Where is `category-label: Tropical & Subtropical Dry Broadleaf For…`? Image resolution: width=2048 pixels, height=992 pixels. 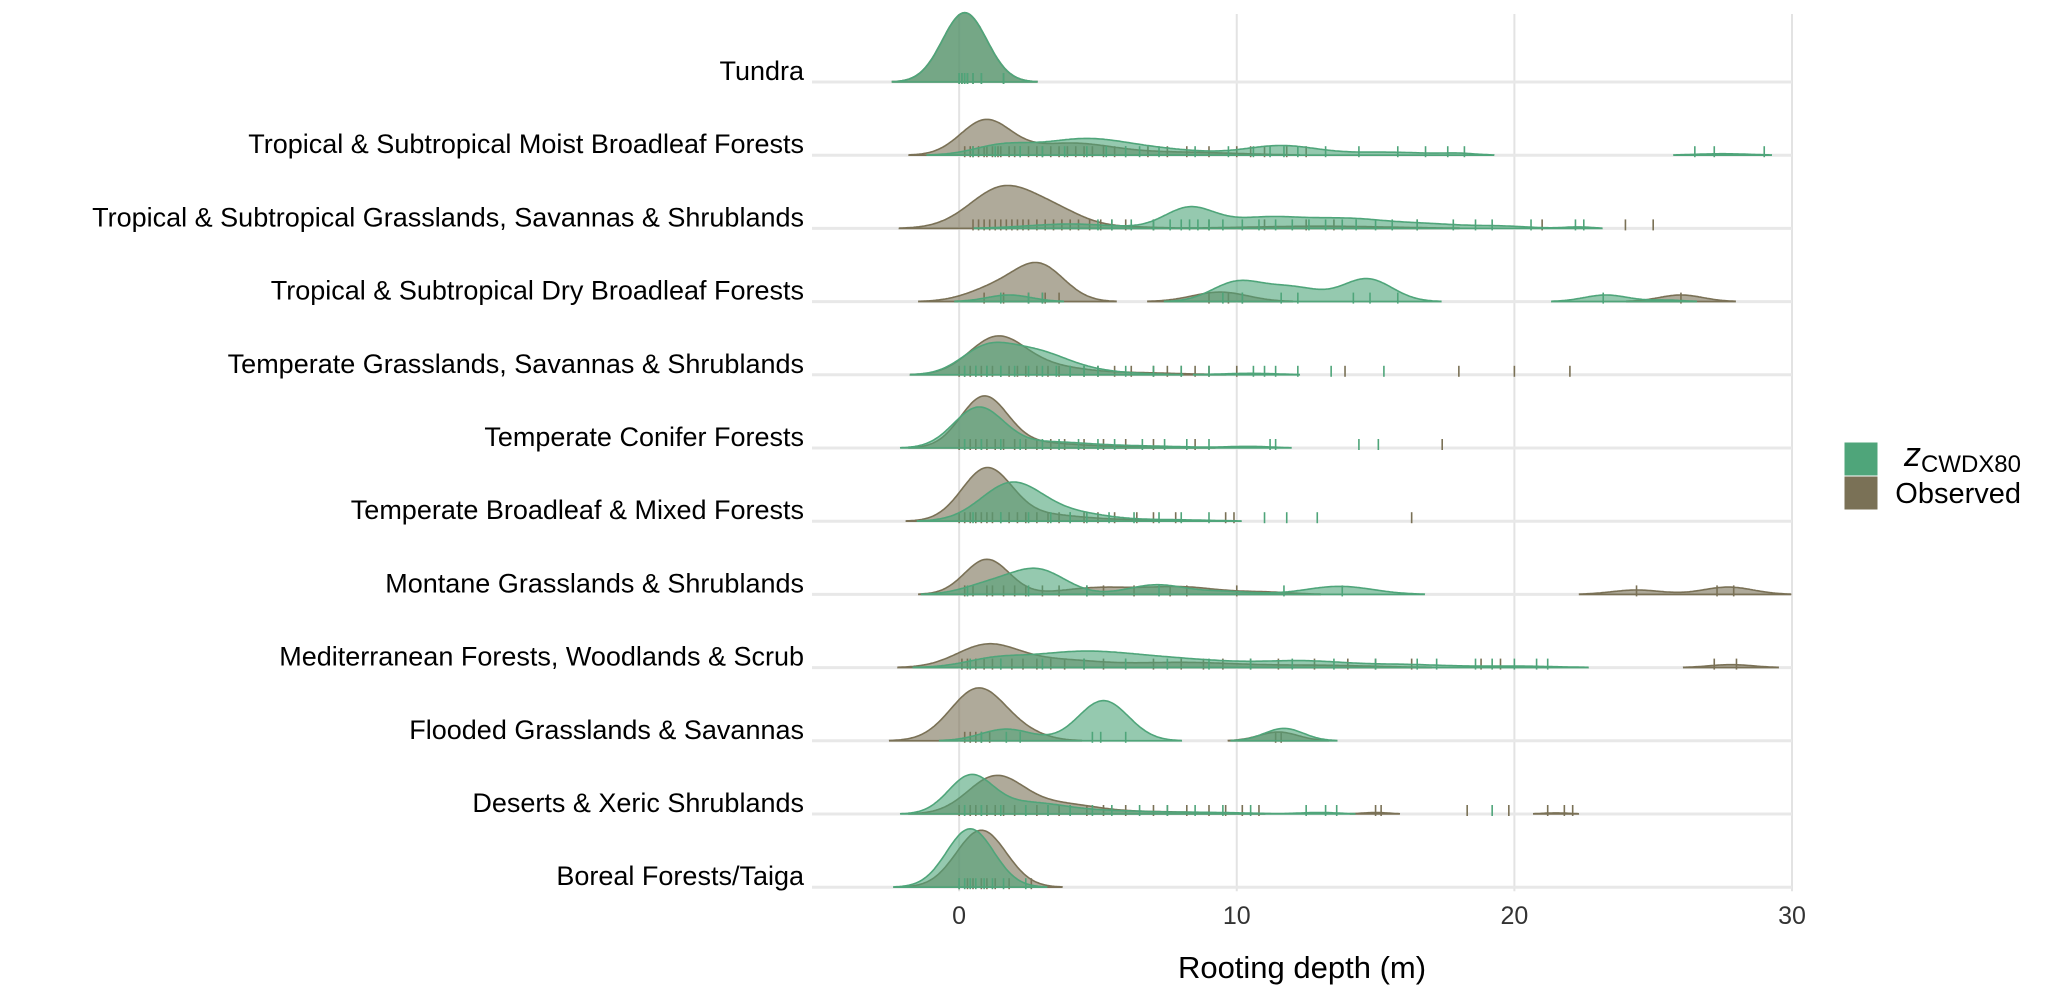 category-label: Tropical & Subtropical Dry Broadleaf For… is located at coordinates (537, 291).